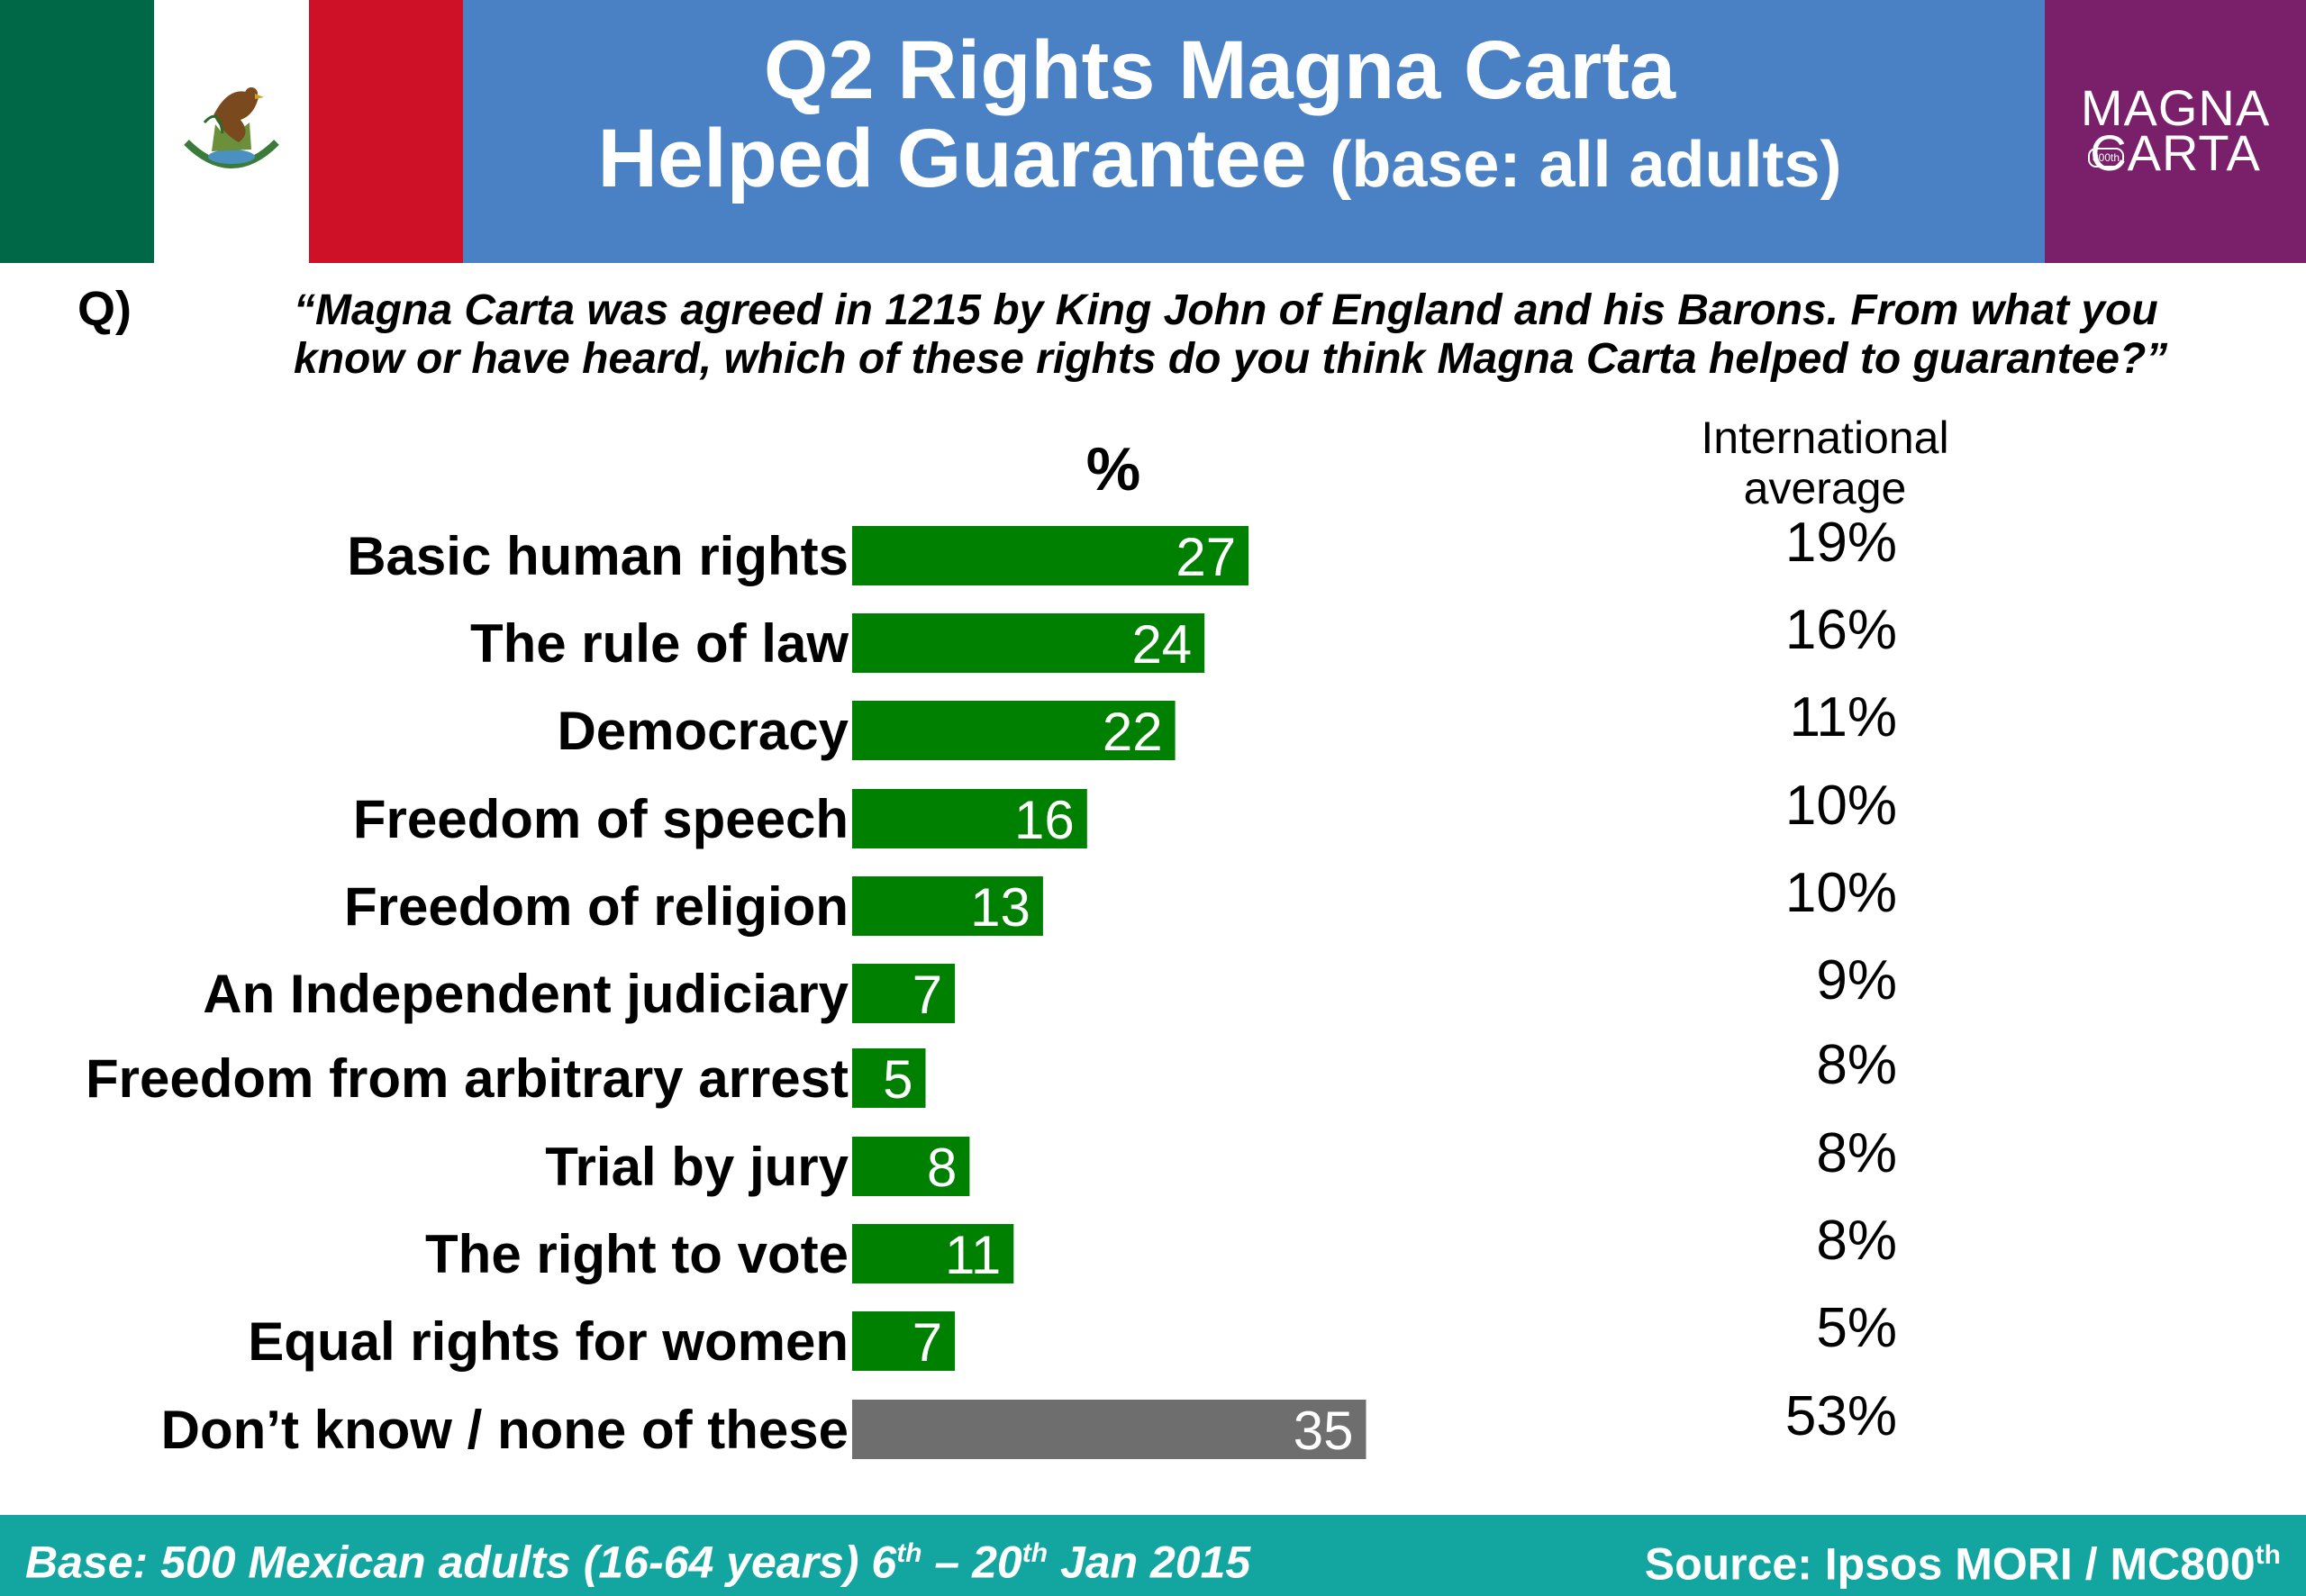 The width and height of the screenshot is (2306, 1596). What do you see at coordinates (1825, 488) in the screenshot?
I see `intl-header-line-2: average` at bounding box center [1825, 488].